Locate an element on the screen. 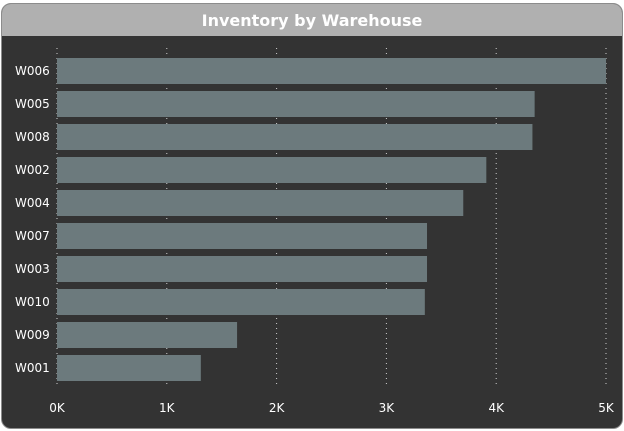 Image resolution: width=624 pixels, height=431 pixels. x-tick-label: 0K is located at coordinates (57, 408).